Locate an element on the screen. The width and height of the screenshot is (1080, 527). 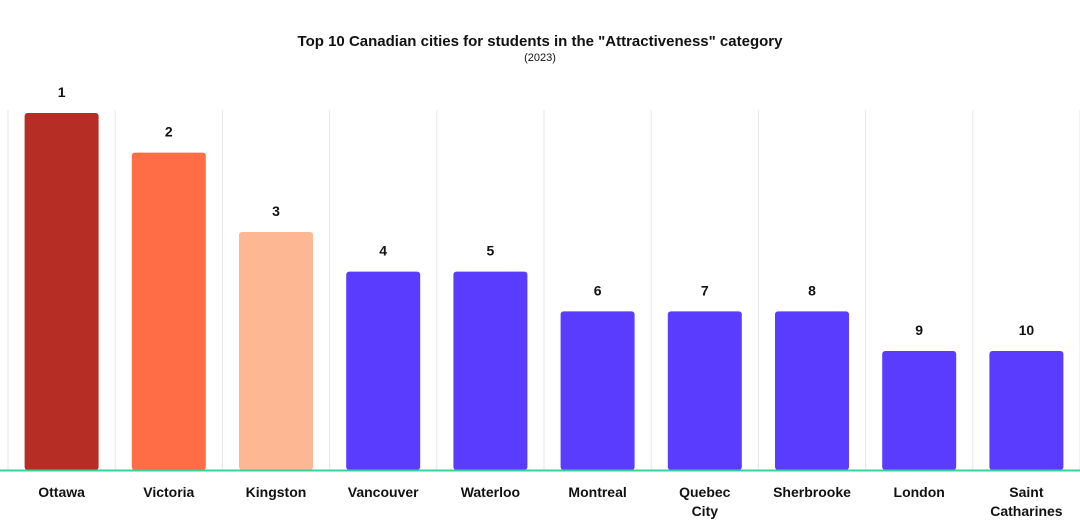
x-tick-label: Vancouver is located at coordinates (383, 492).